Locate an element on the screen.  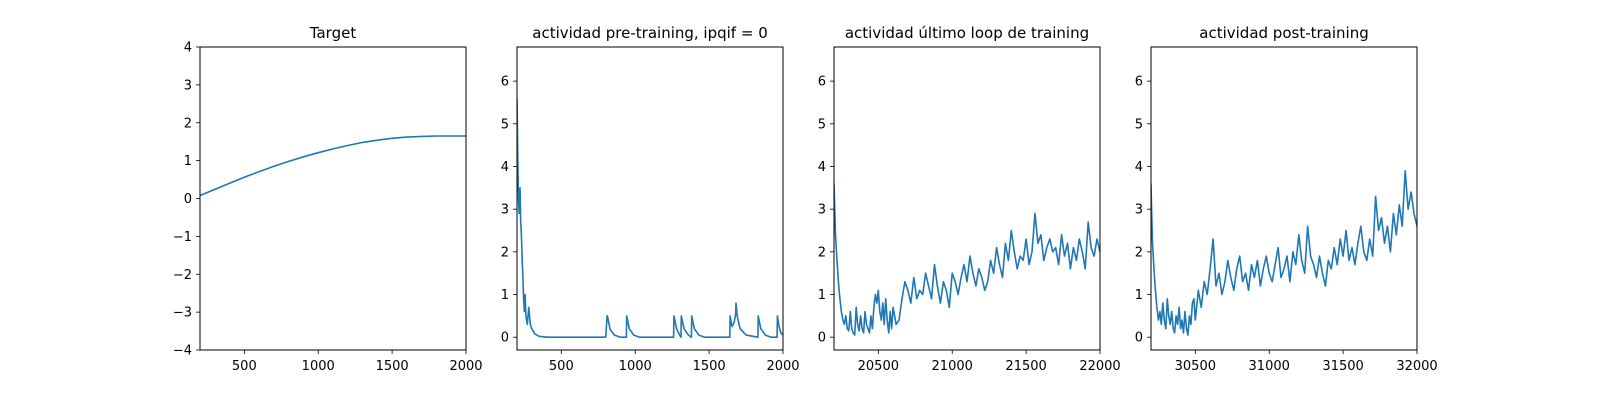
x-tick-label: 31000 is located at coordinates (1269, 366).